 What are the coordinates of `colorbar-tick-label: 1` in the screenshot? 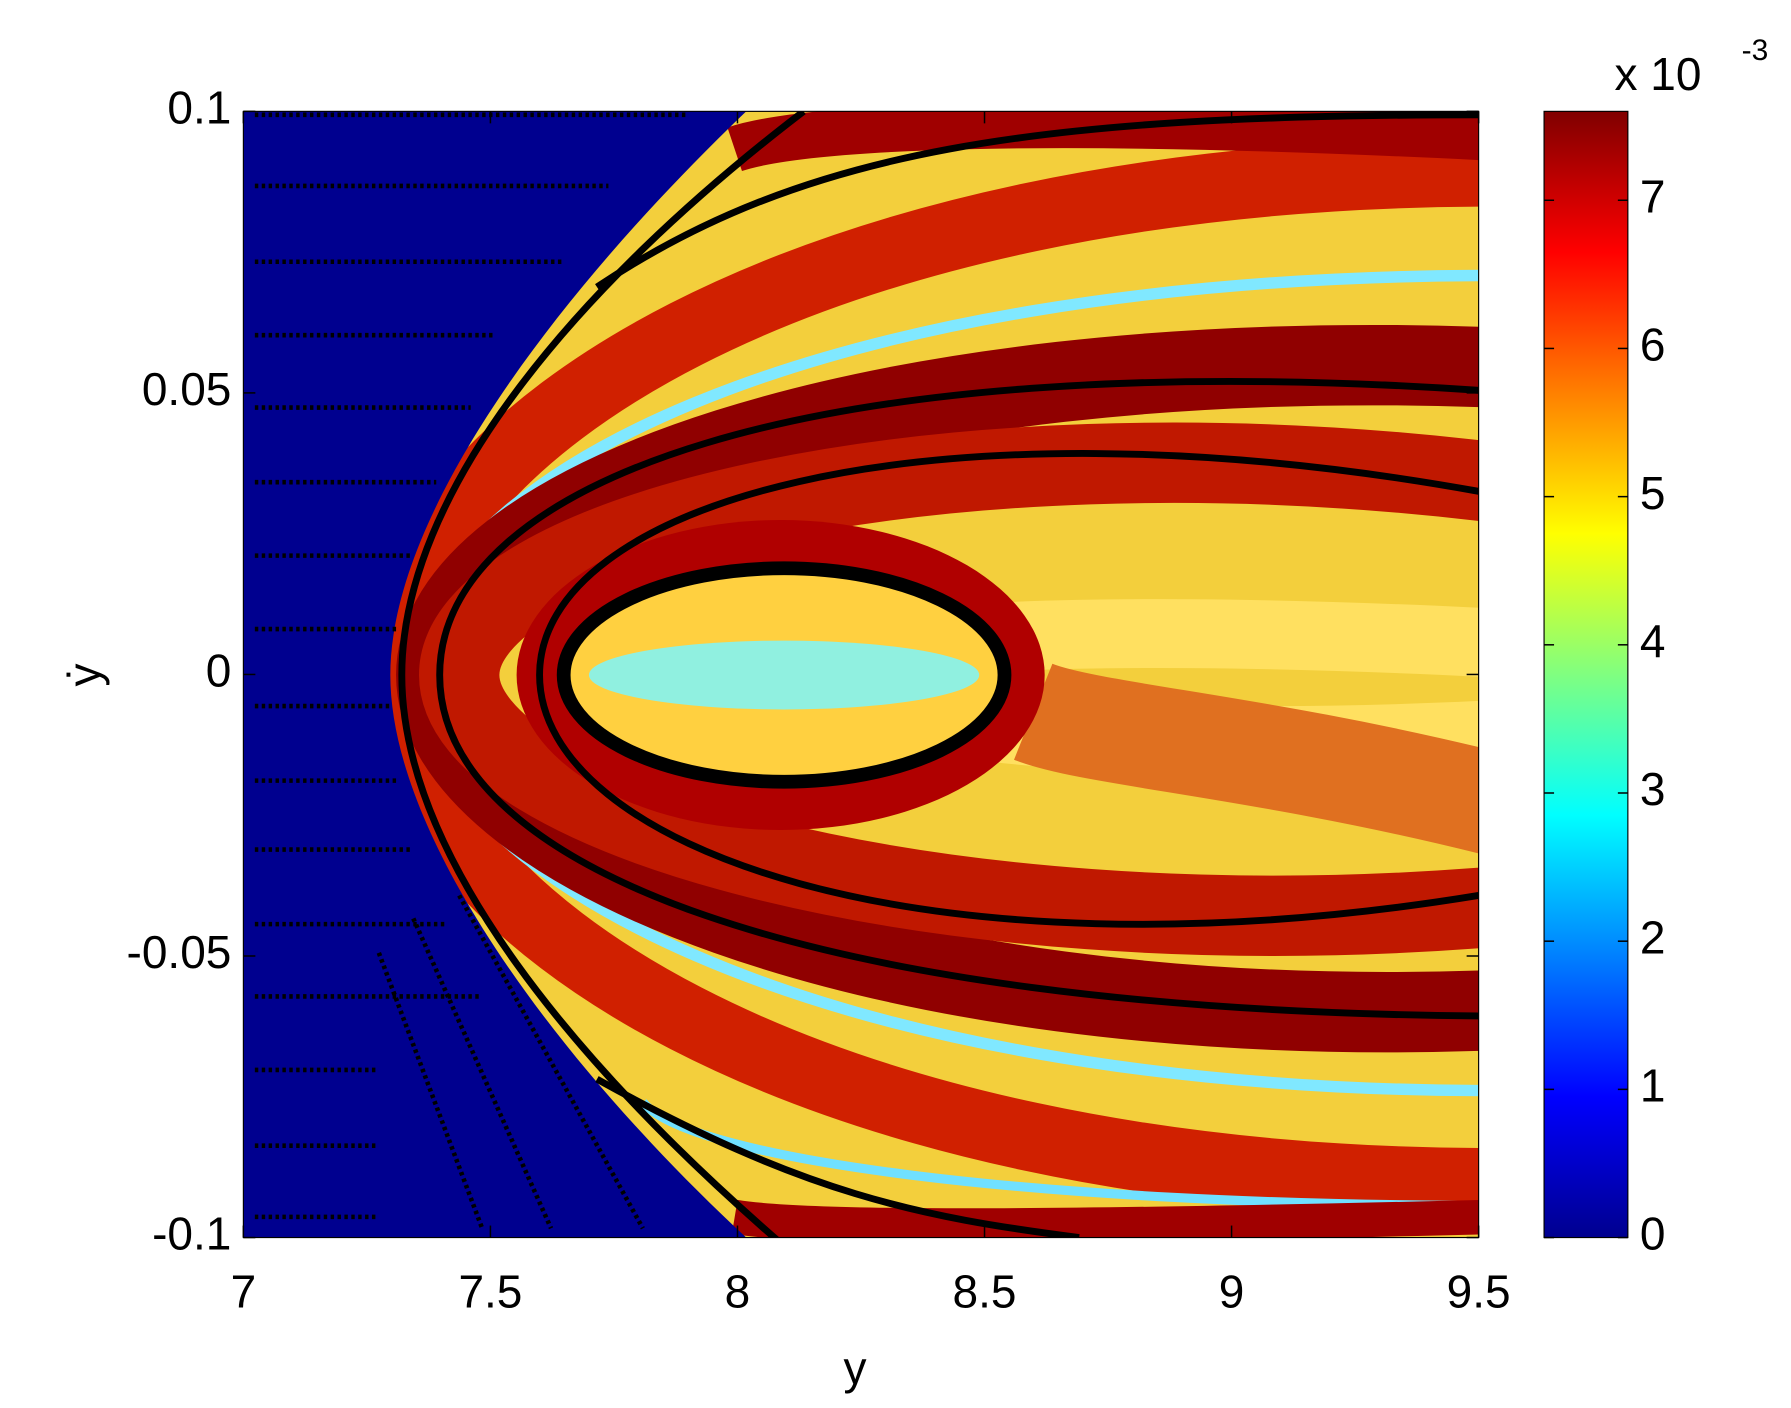 It's located at (1653, 1086).